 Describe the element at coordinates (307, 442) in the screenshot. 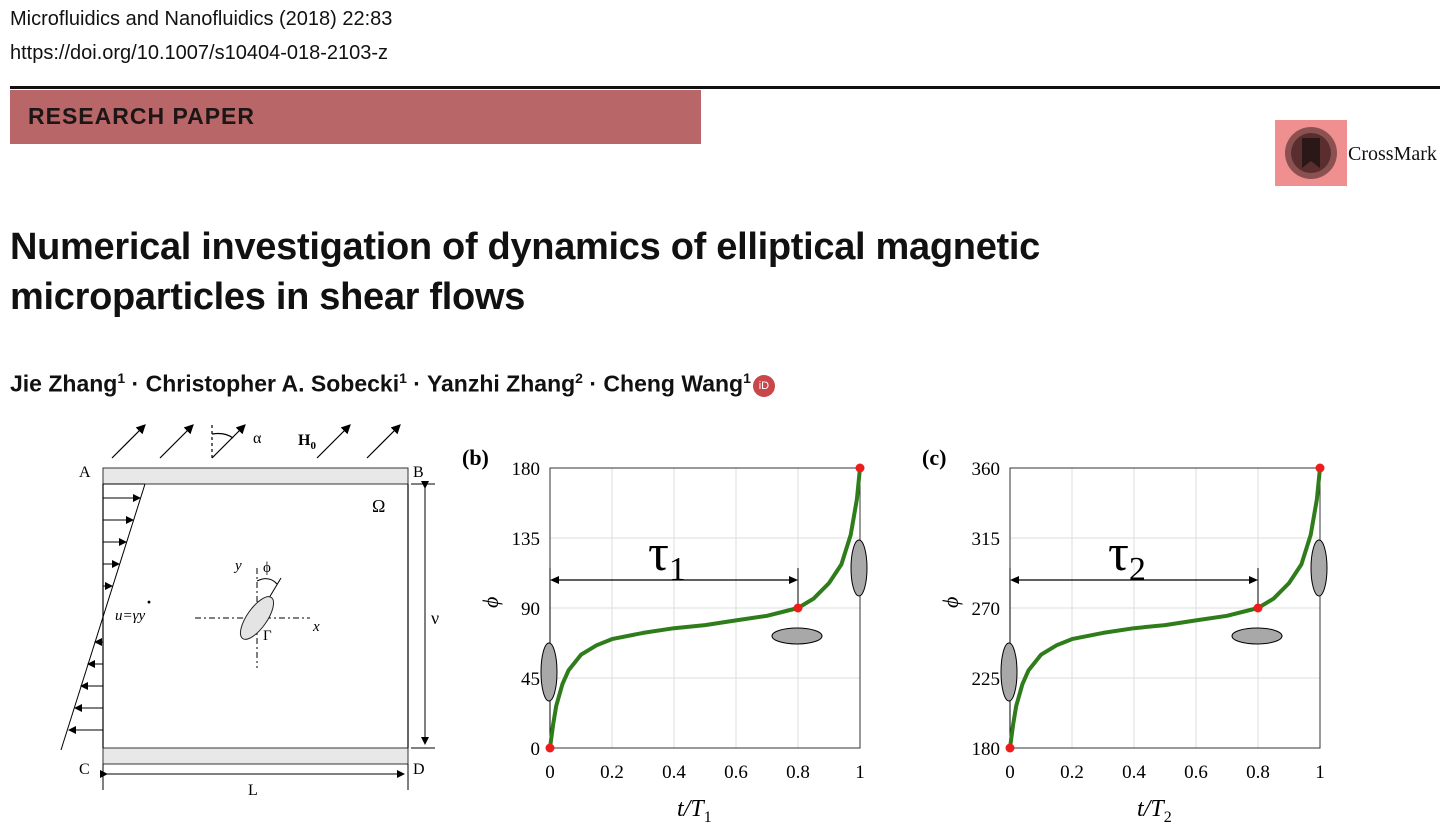

I see `field-label: H0` at that location.